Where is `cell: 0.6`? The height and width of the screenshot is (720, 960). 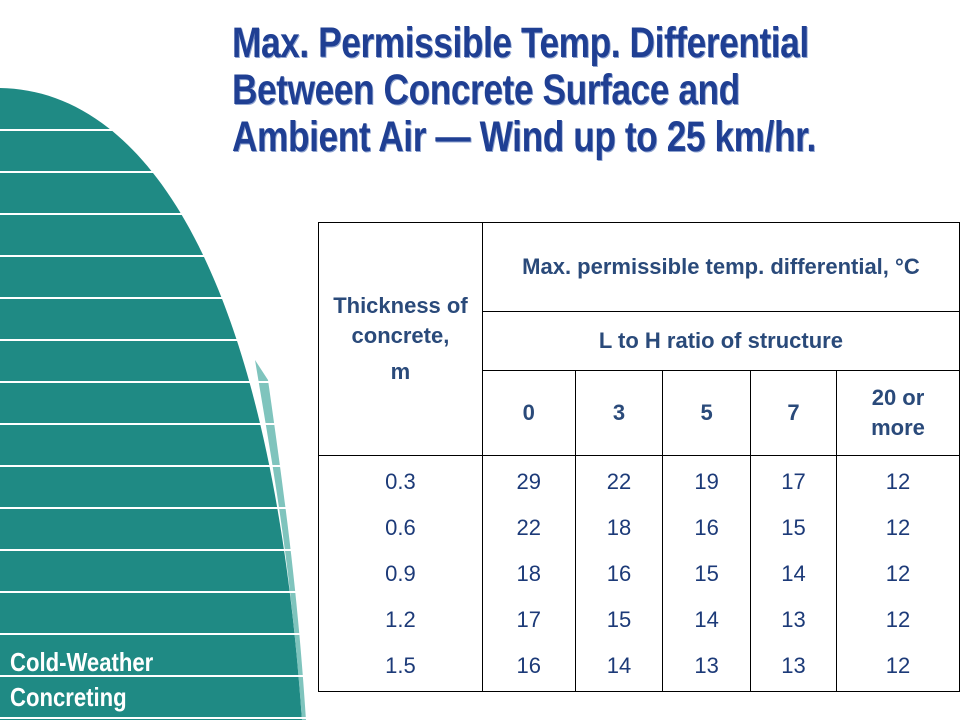 cell: 0.6 is located at coordinates (400, 527).